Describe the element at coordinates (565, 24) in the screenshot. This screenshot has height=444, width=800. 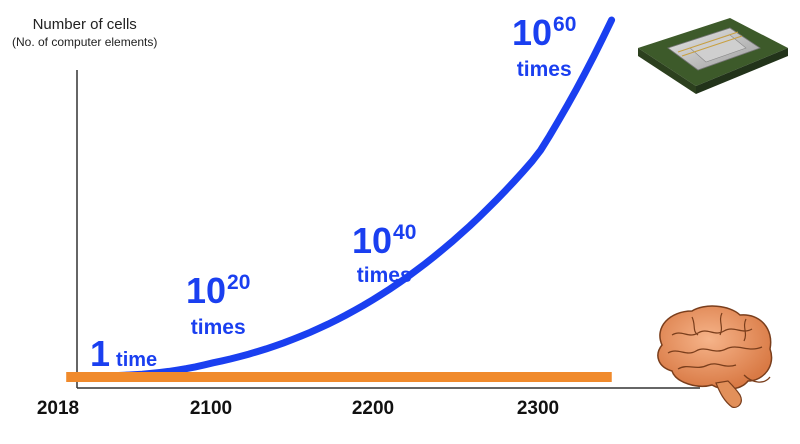
I see `annotation-exponent: 60` at that location.